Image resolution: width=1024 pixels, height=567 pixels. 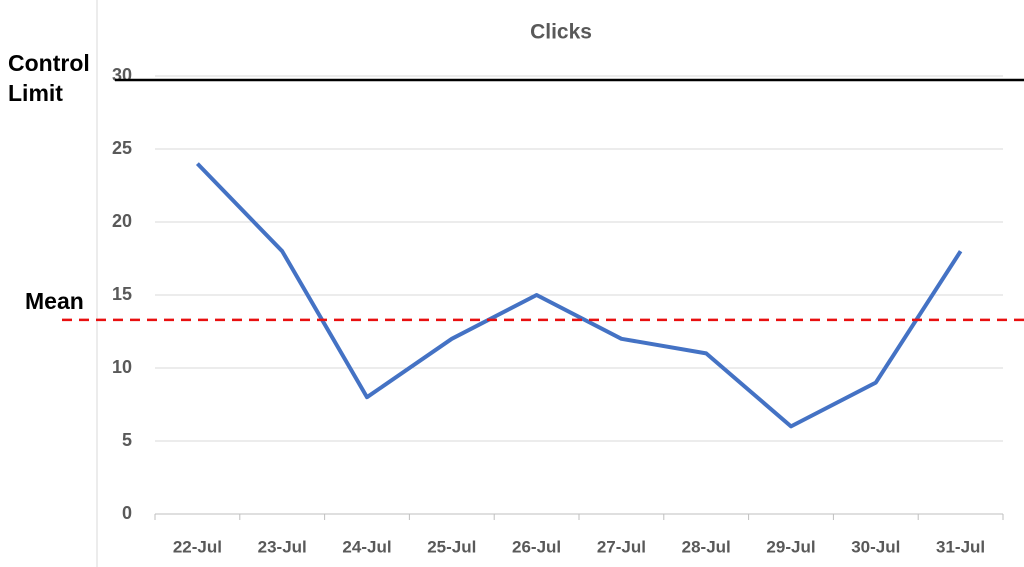 I want to click on y-tick-label: 25, so click(x=122, y=148).